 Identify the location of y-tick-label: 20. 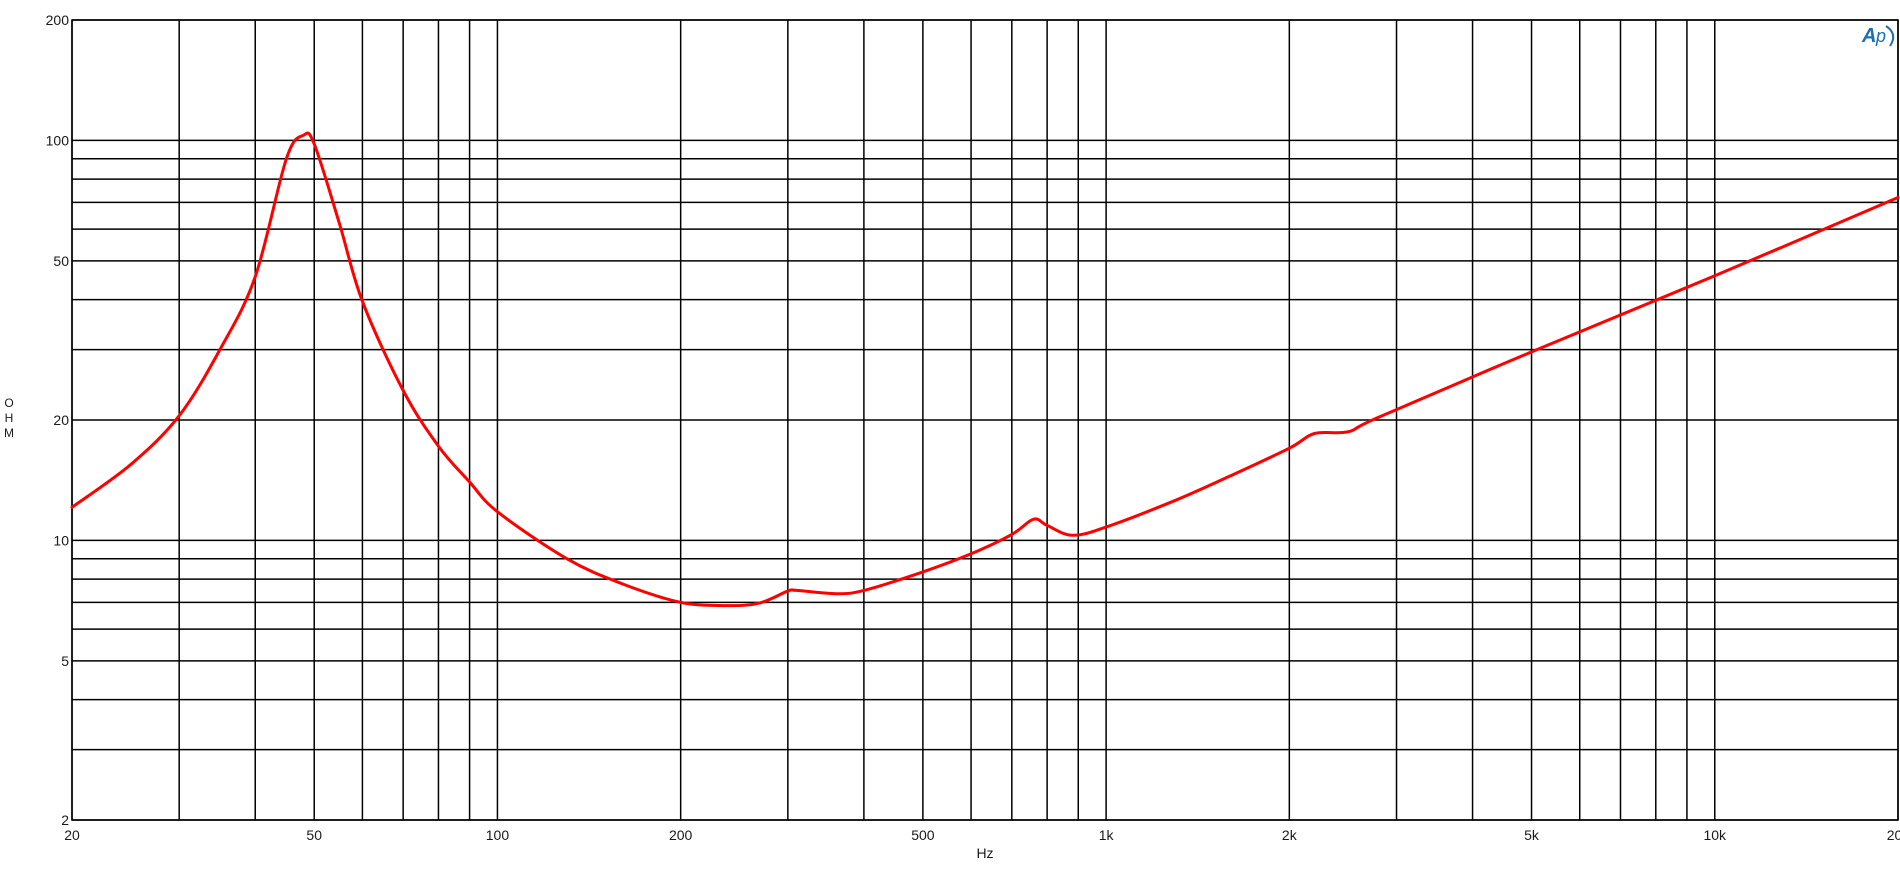
(61, 420).